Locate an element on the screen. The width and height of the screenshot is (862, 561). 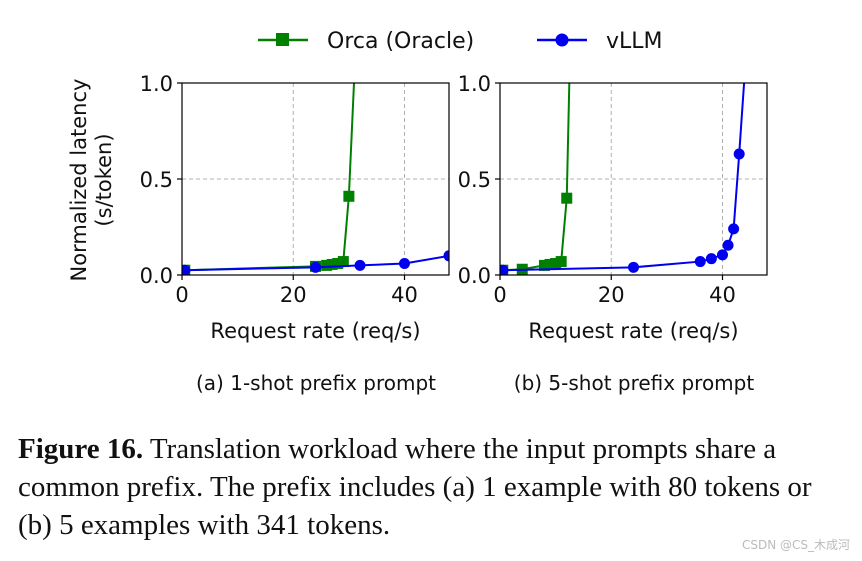
legend: Orca (Oracle) vLLM is located at coordinates (460, 41).